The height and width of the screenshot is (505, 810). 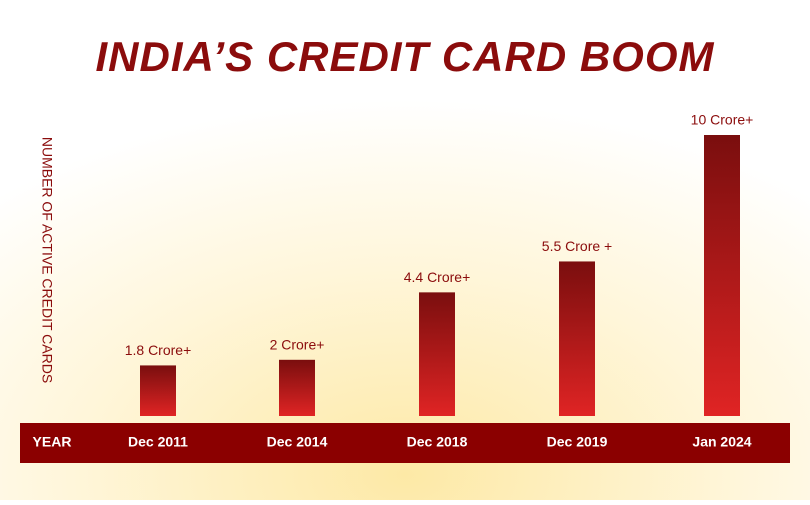 I want to click on x-tick-label: Dec 2019, so click(x=577, y=442).